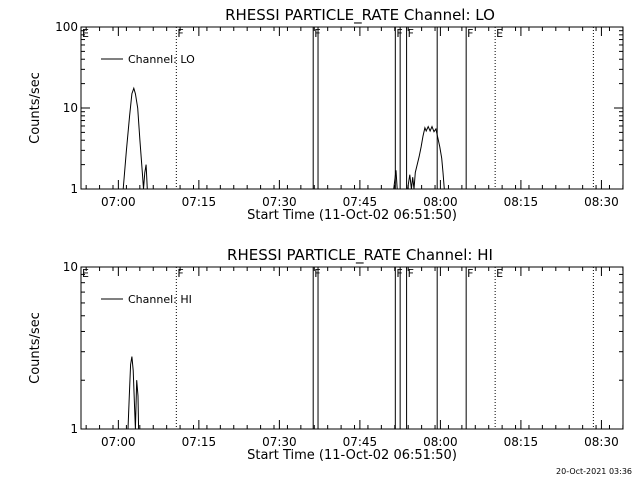 This screenshot has width=640, height=480. Describe the element at coordinates (70, 108) in the screenshot. I see `panel-1-y-tick-label: 10` at that location.